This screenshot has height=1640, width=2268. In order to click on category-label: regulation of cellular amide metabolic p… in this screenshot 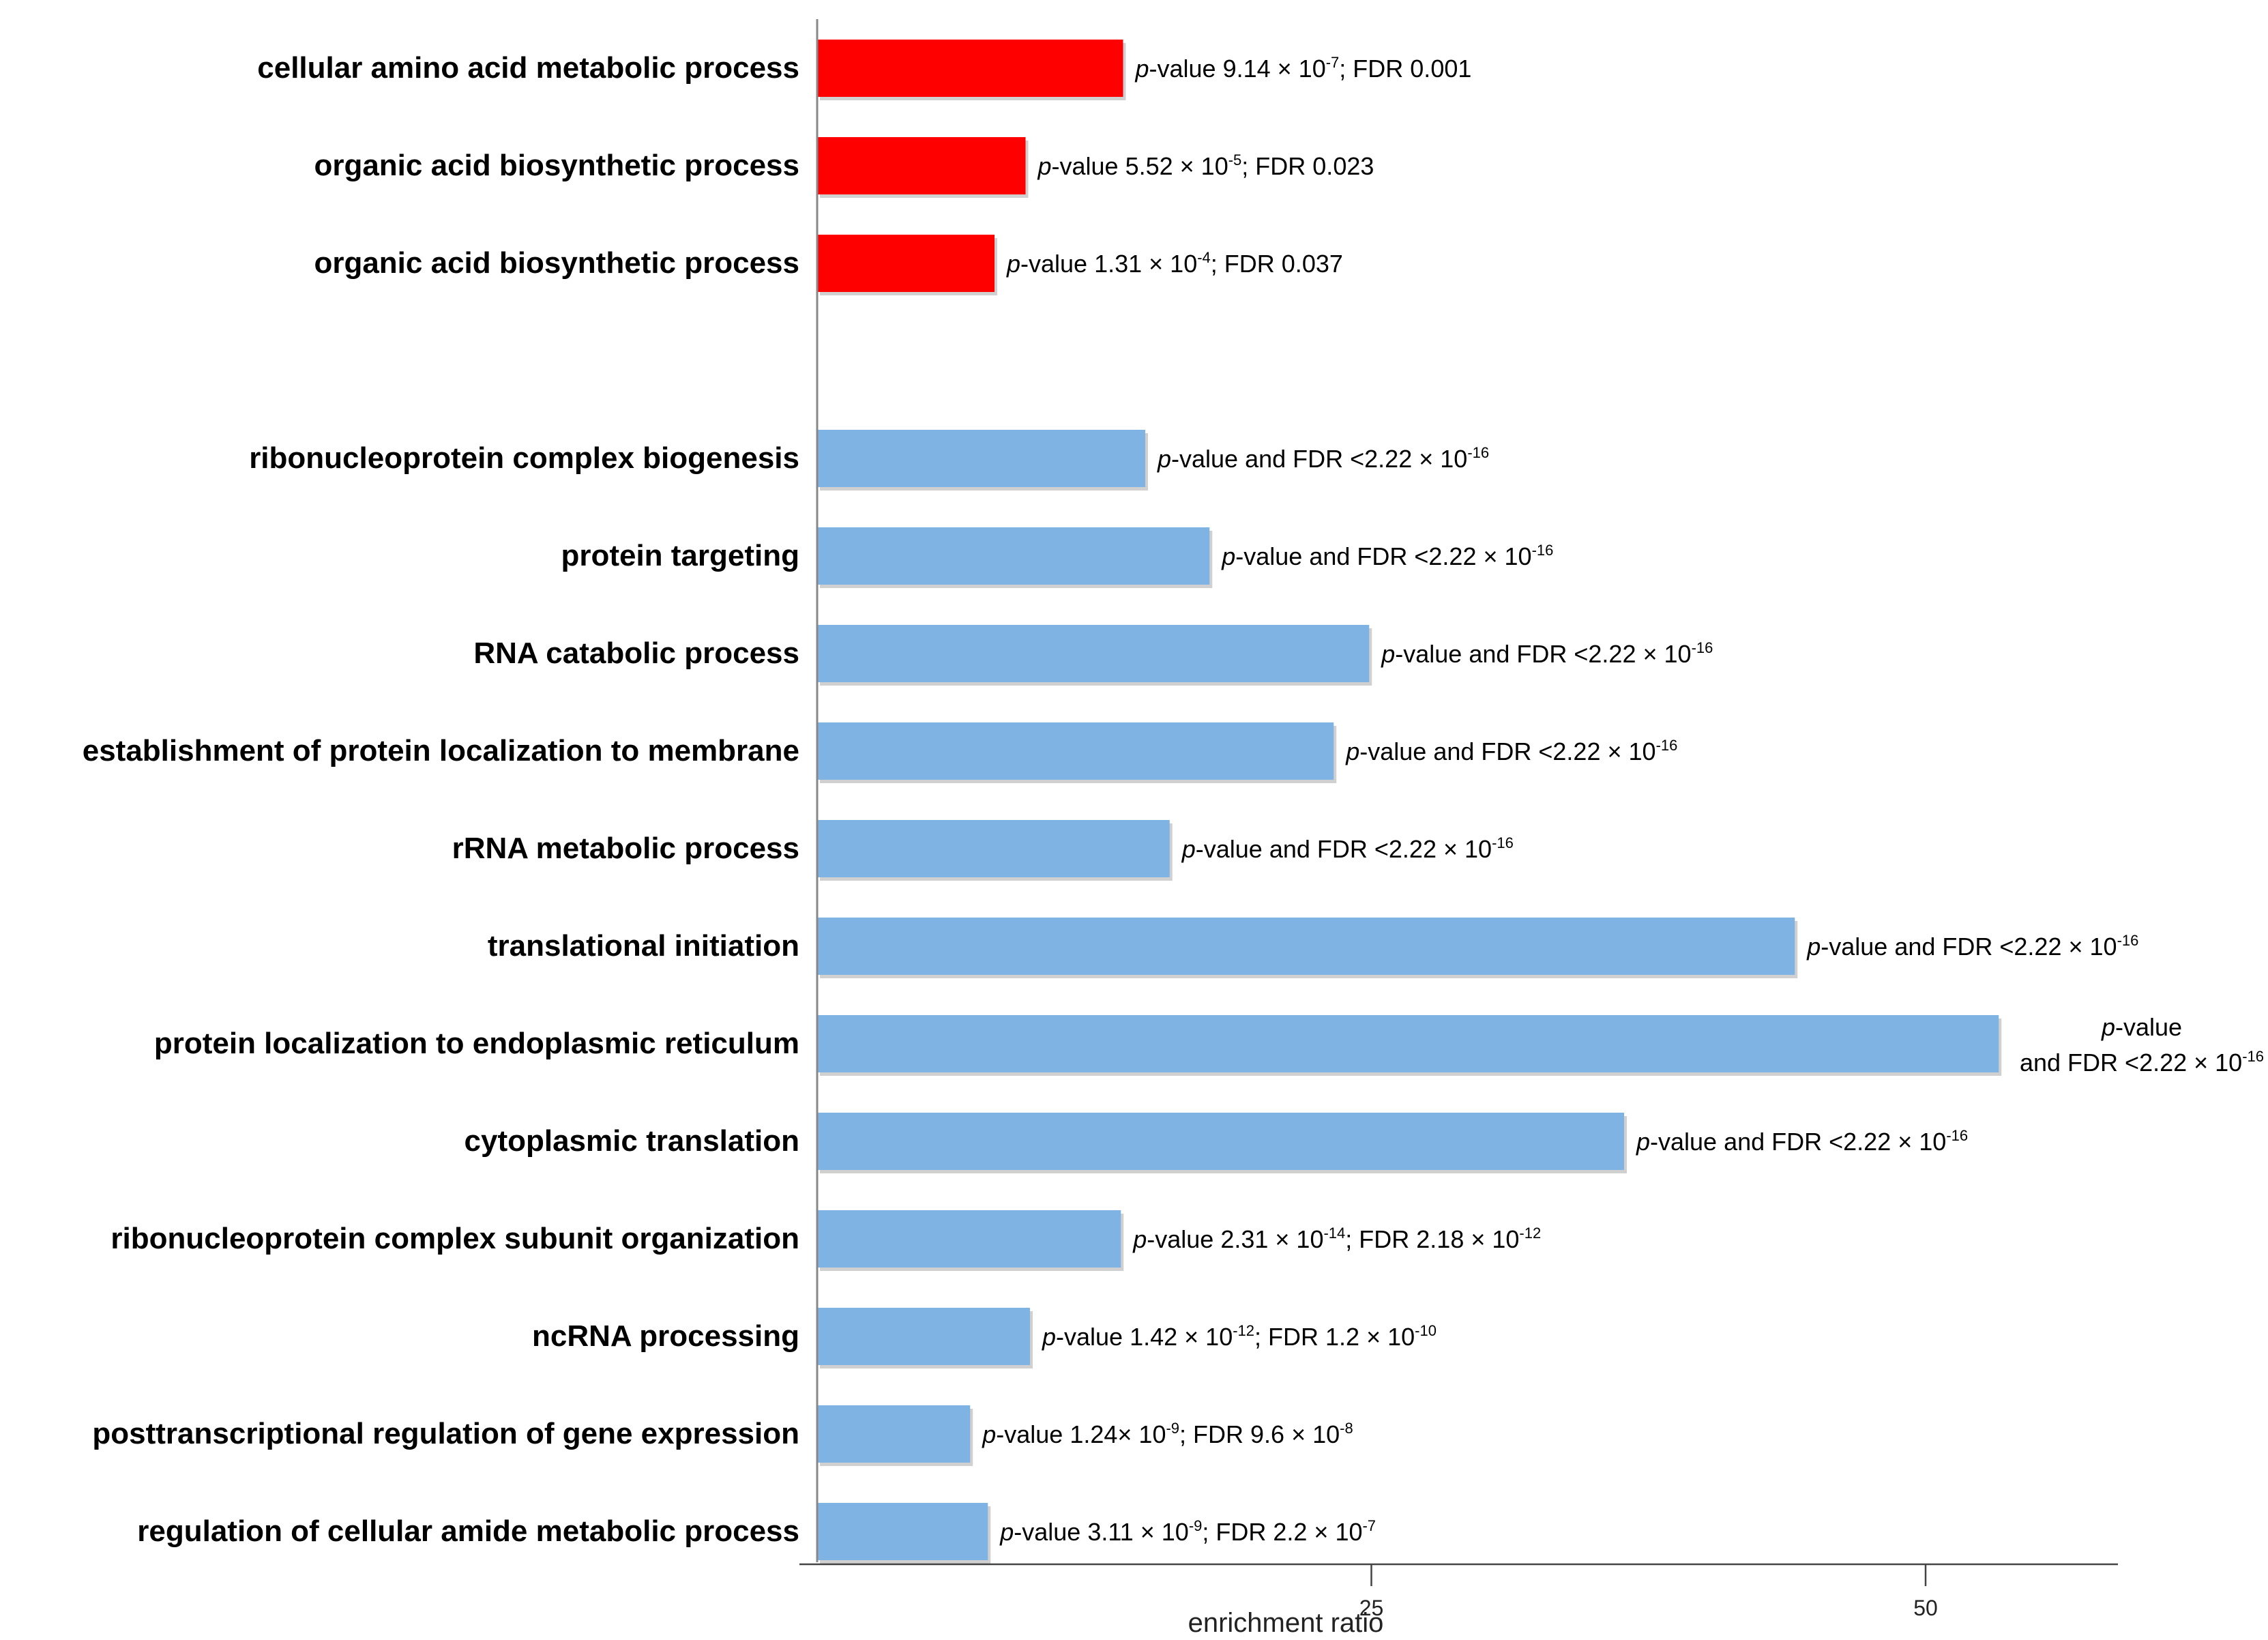, I will do `click(468, 1531)`.